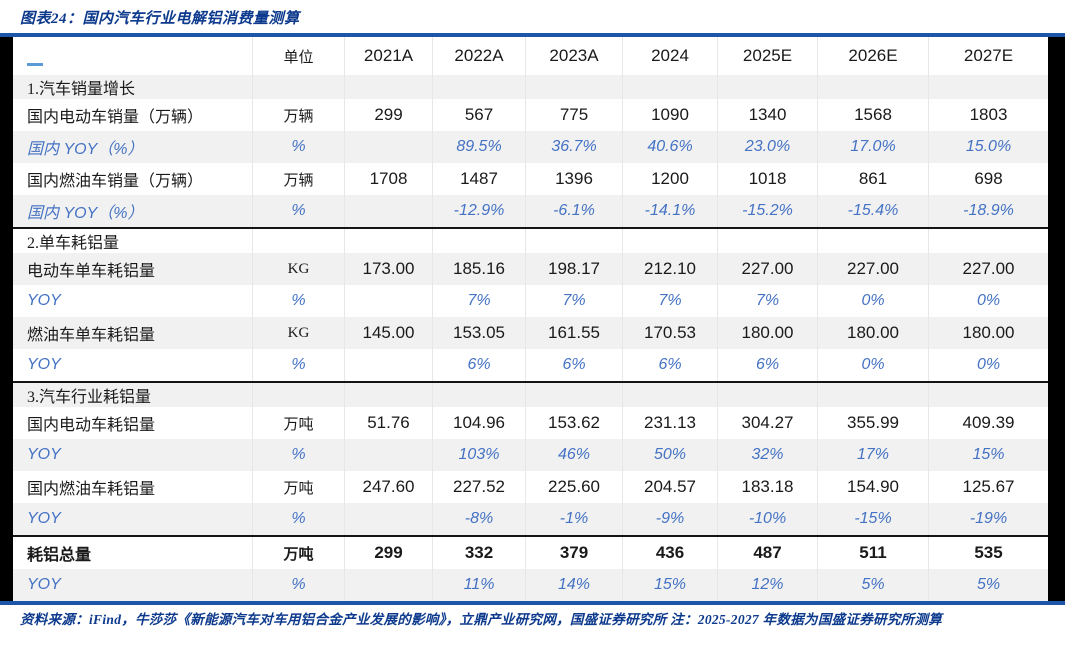 The width and height of the screenshot is (1065, 650). I want to click on row-label: 国内燃油车销量（万辆）, so click(133, 179).